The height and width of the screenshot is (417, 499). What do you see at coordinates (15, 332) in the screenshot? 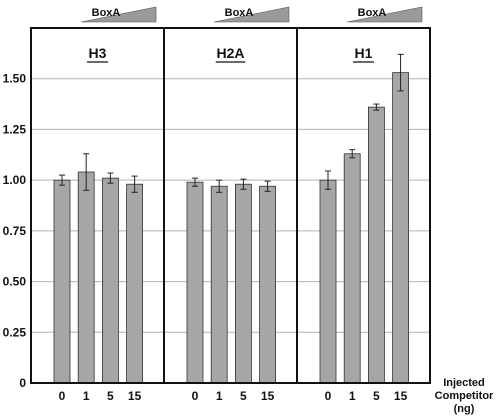
I see `y-tick-label: 0.25` at bounding box center [15, 332].